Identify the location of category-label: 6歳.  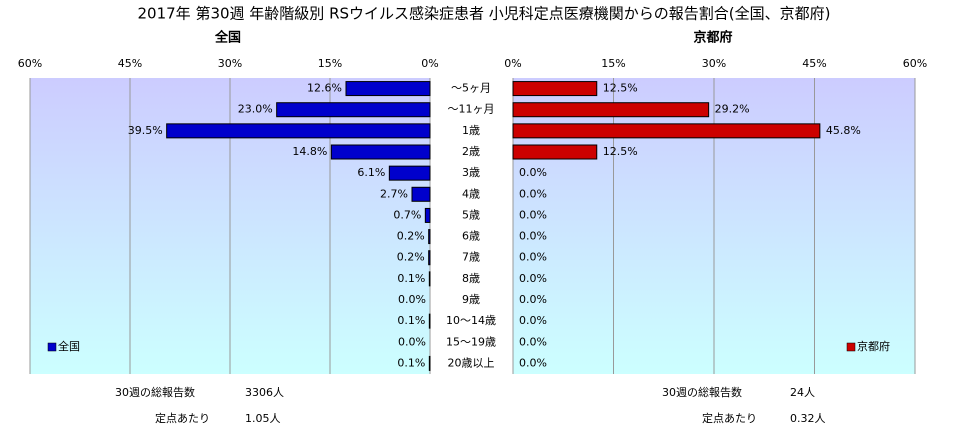
(471, 236).